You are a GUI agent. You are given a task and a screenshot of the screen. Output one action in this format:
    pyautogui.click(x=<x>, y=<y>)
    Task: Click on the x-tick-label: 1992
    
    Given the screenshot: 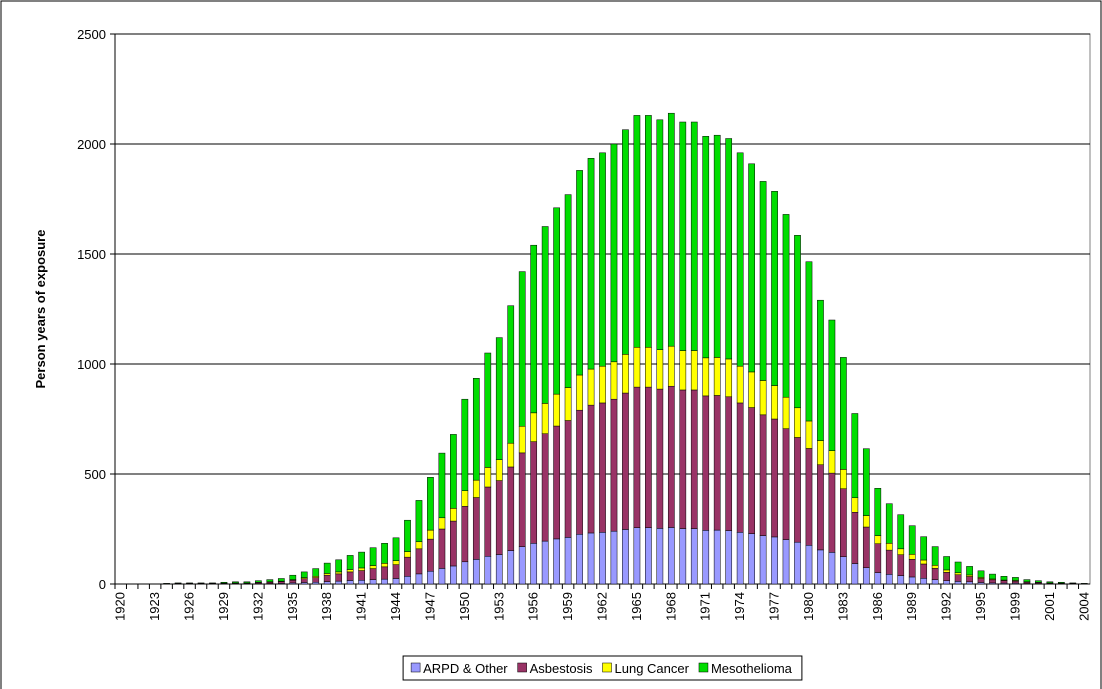 What is the action you would take?
    pyautogui.click(x=946, y=606)
    